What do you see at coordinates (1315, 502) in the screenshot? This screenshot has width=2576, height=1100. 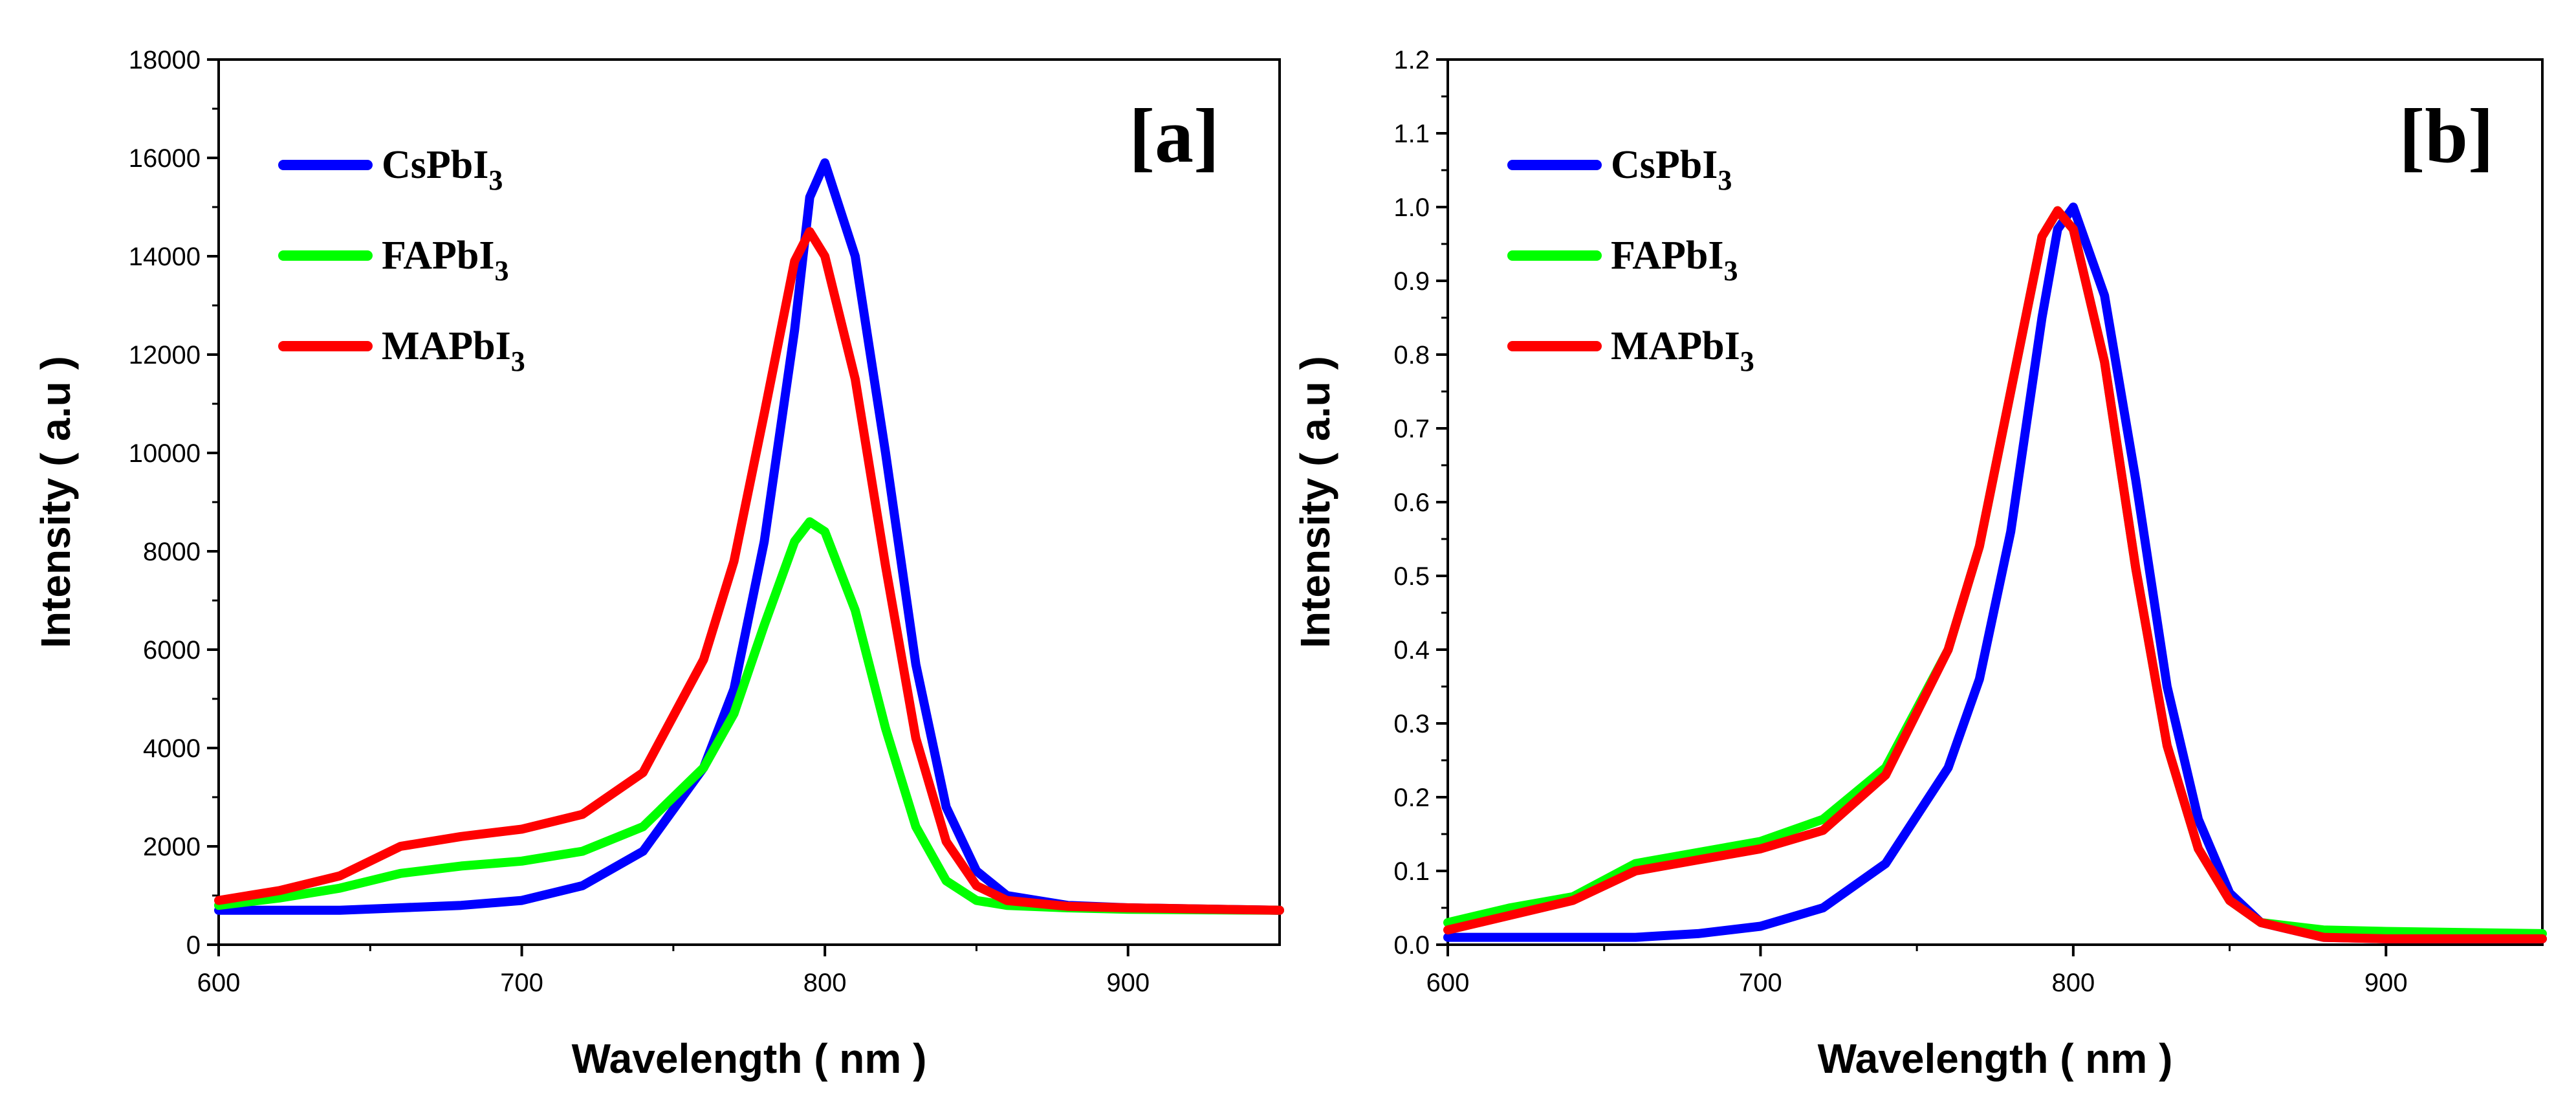 I see `panel-b-y-axis-title: Intensity ( a.u )` at bounding box center [1315, 502].